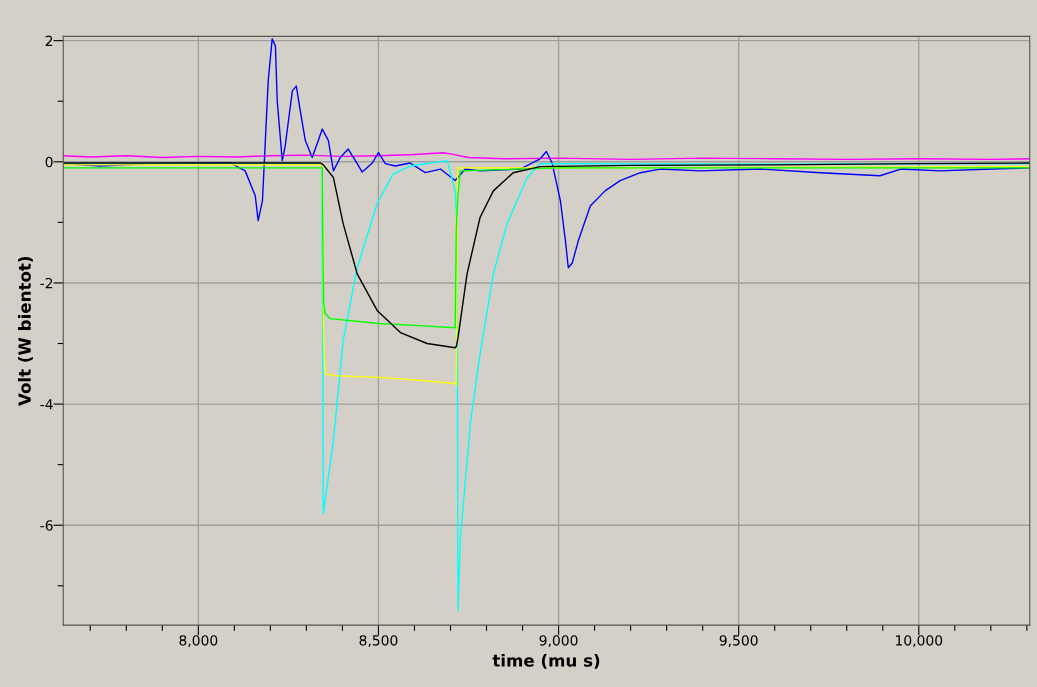 This screenshot has height=687, width=1037. What do you see at coordinates (378, 641) in the screenshot?
I see `x-tick-label: 8,500` at bounding box center [378, 641].